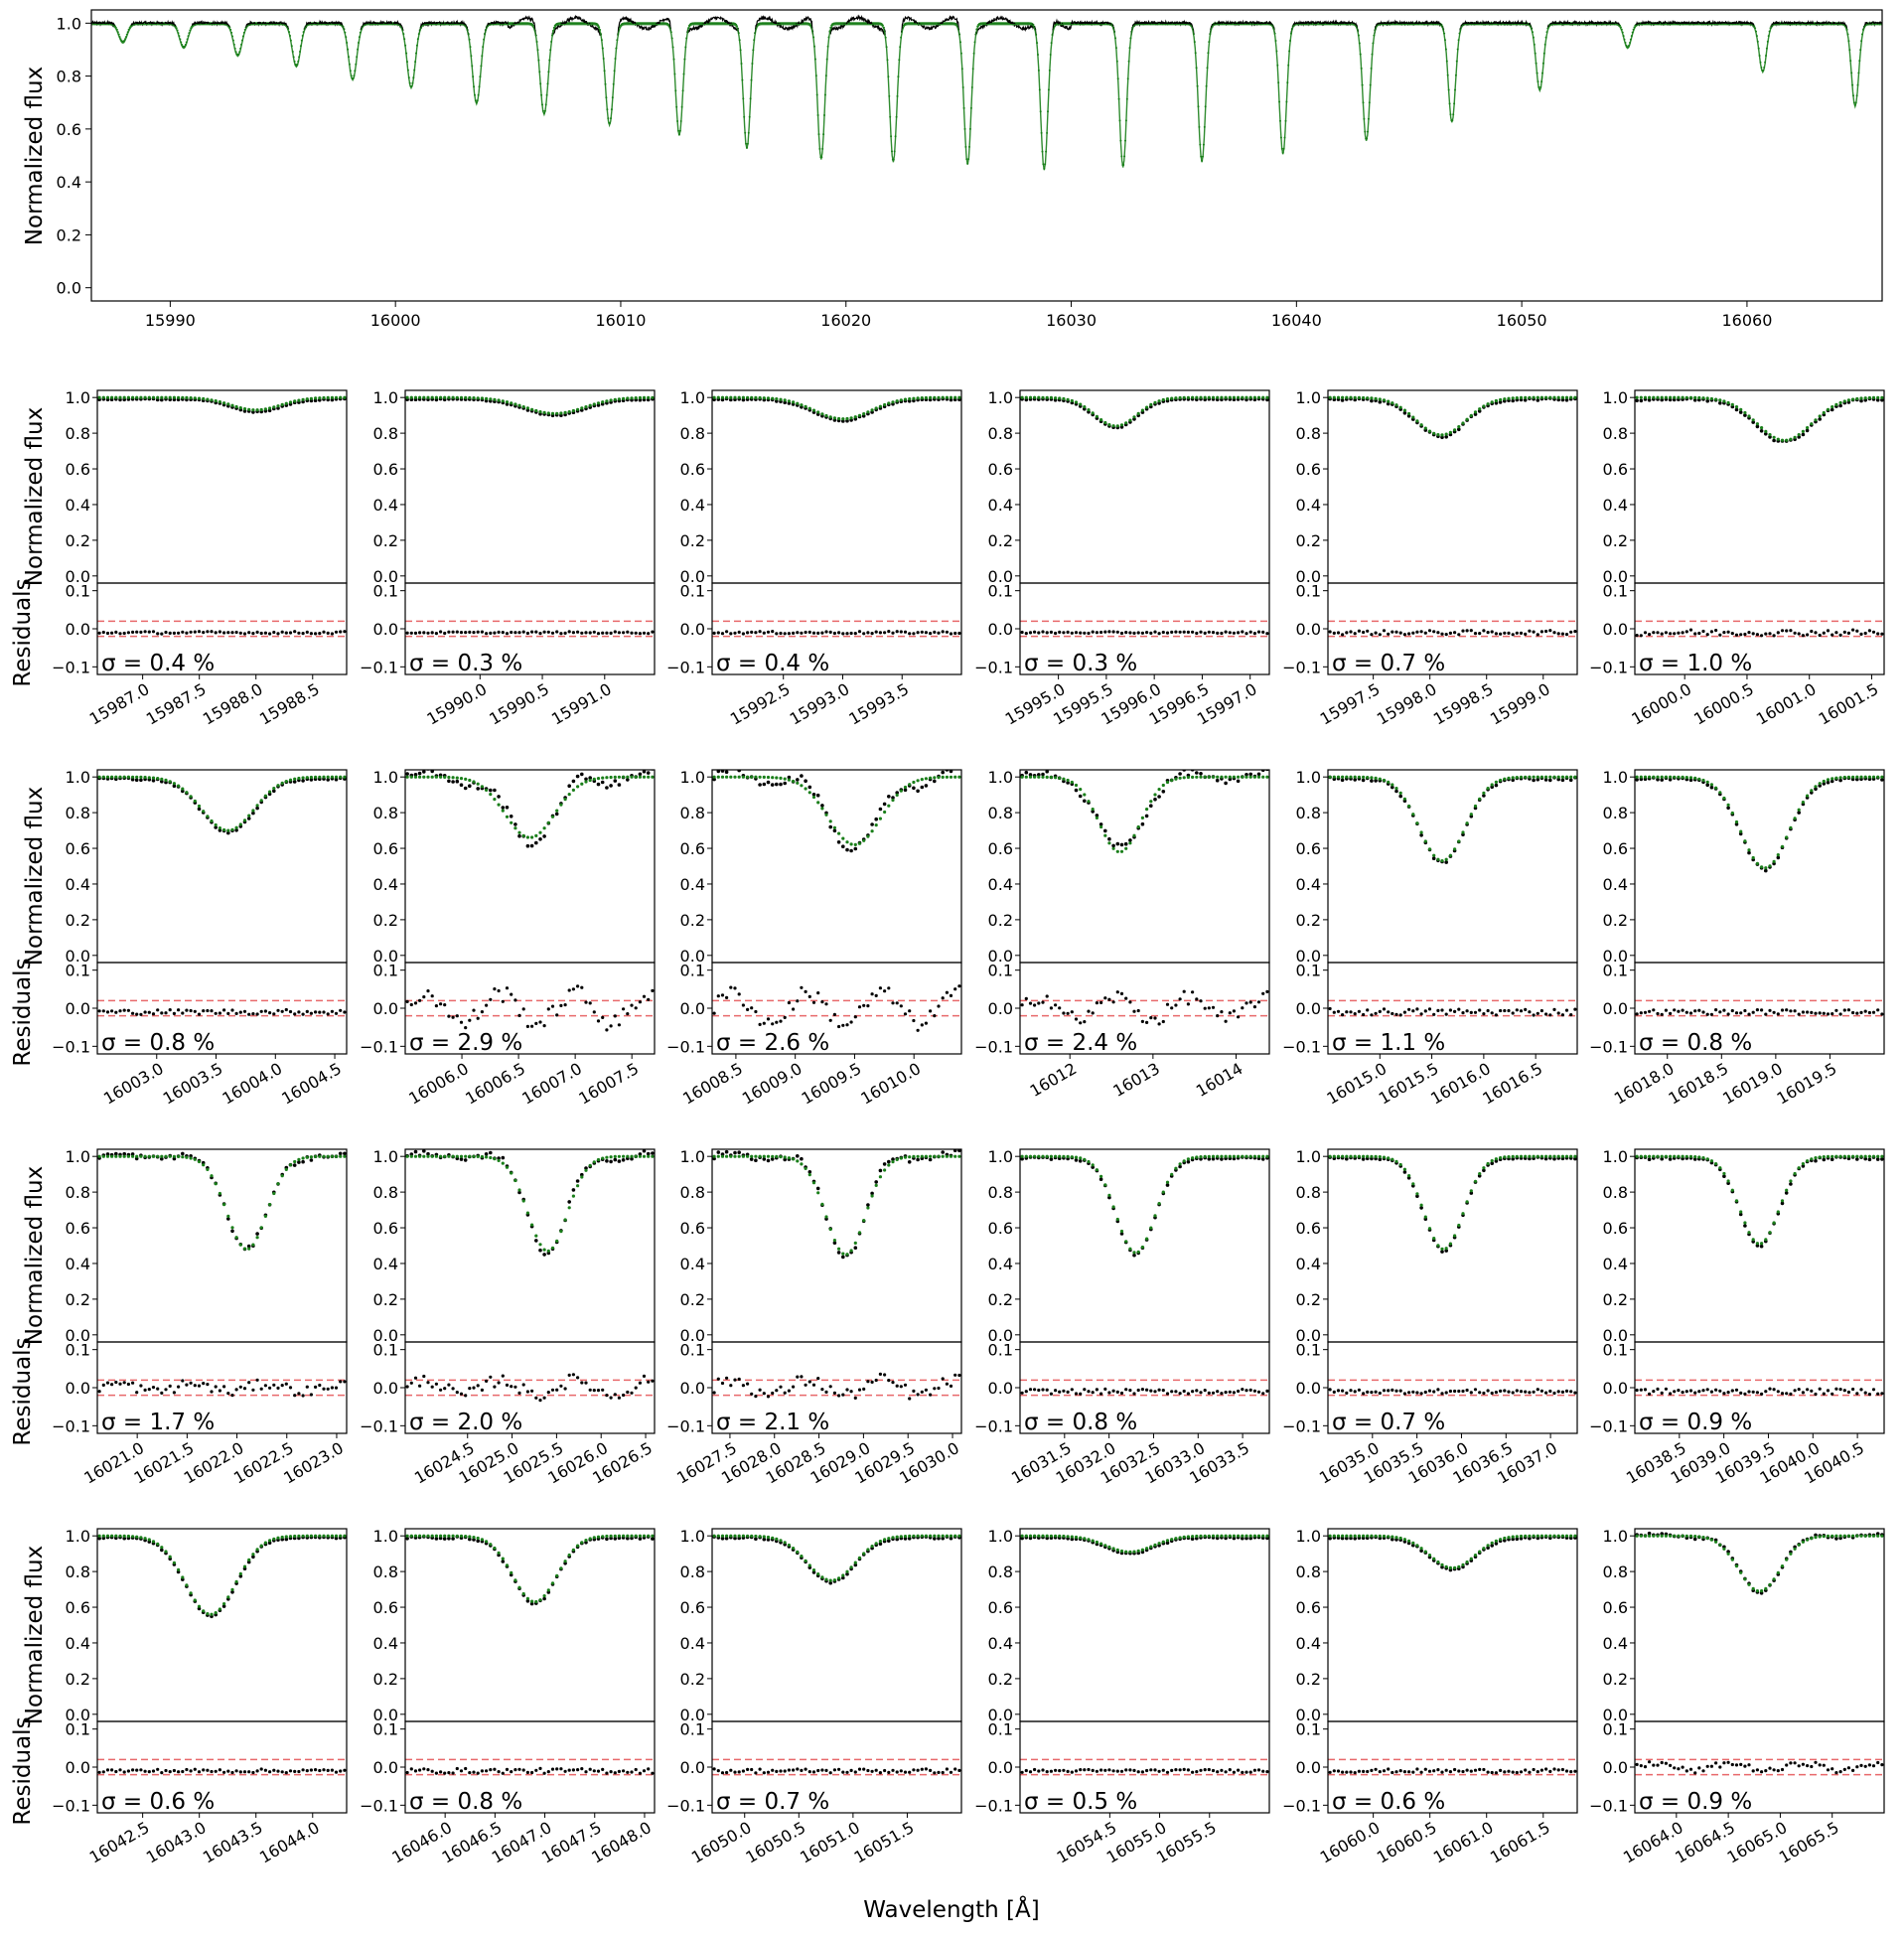 This screenshot has width=1904, height=1934. I want to click on flux-y-tick-label: 0.8, so click(692, 433).